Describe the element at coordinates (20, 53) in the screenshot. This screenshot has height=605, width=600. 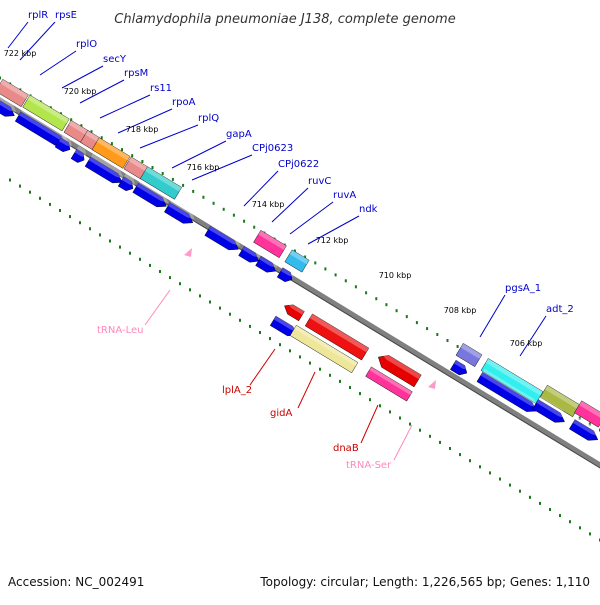
I see `kbp-label: 722 kbp` at that location.